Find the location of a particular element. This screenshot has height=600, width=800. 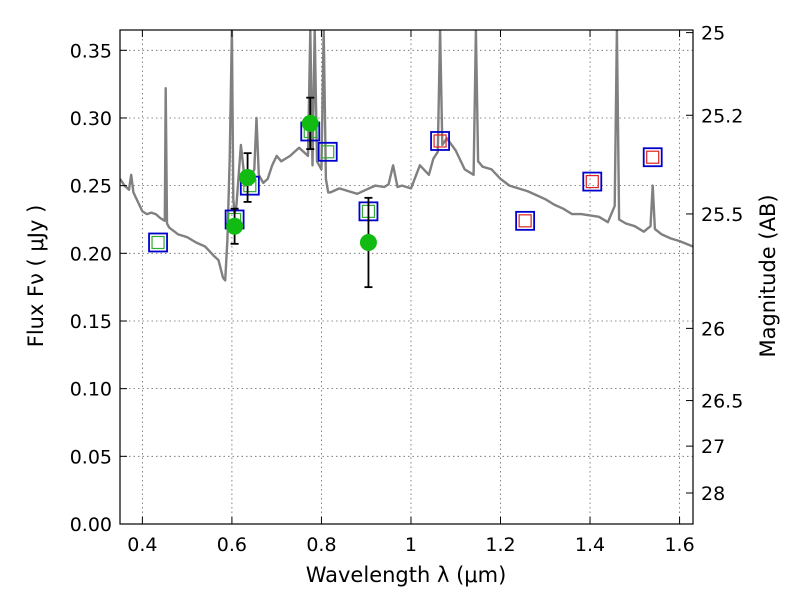

y-axis-label: Flux Fν ( μJy ) is located at coordinates (36, 276).